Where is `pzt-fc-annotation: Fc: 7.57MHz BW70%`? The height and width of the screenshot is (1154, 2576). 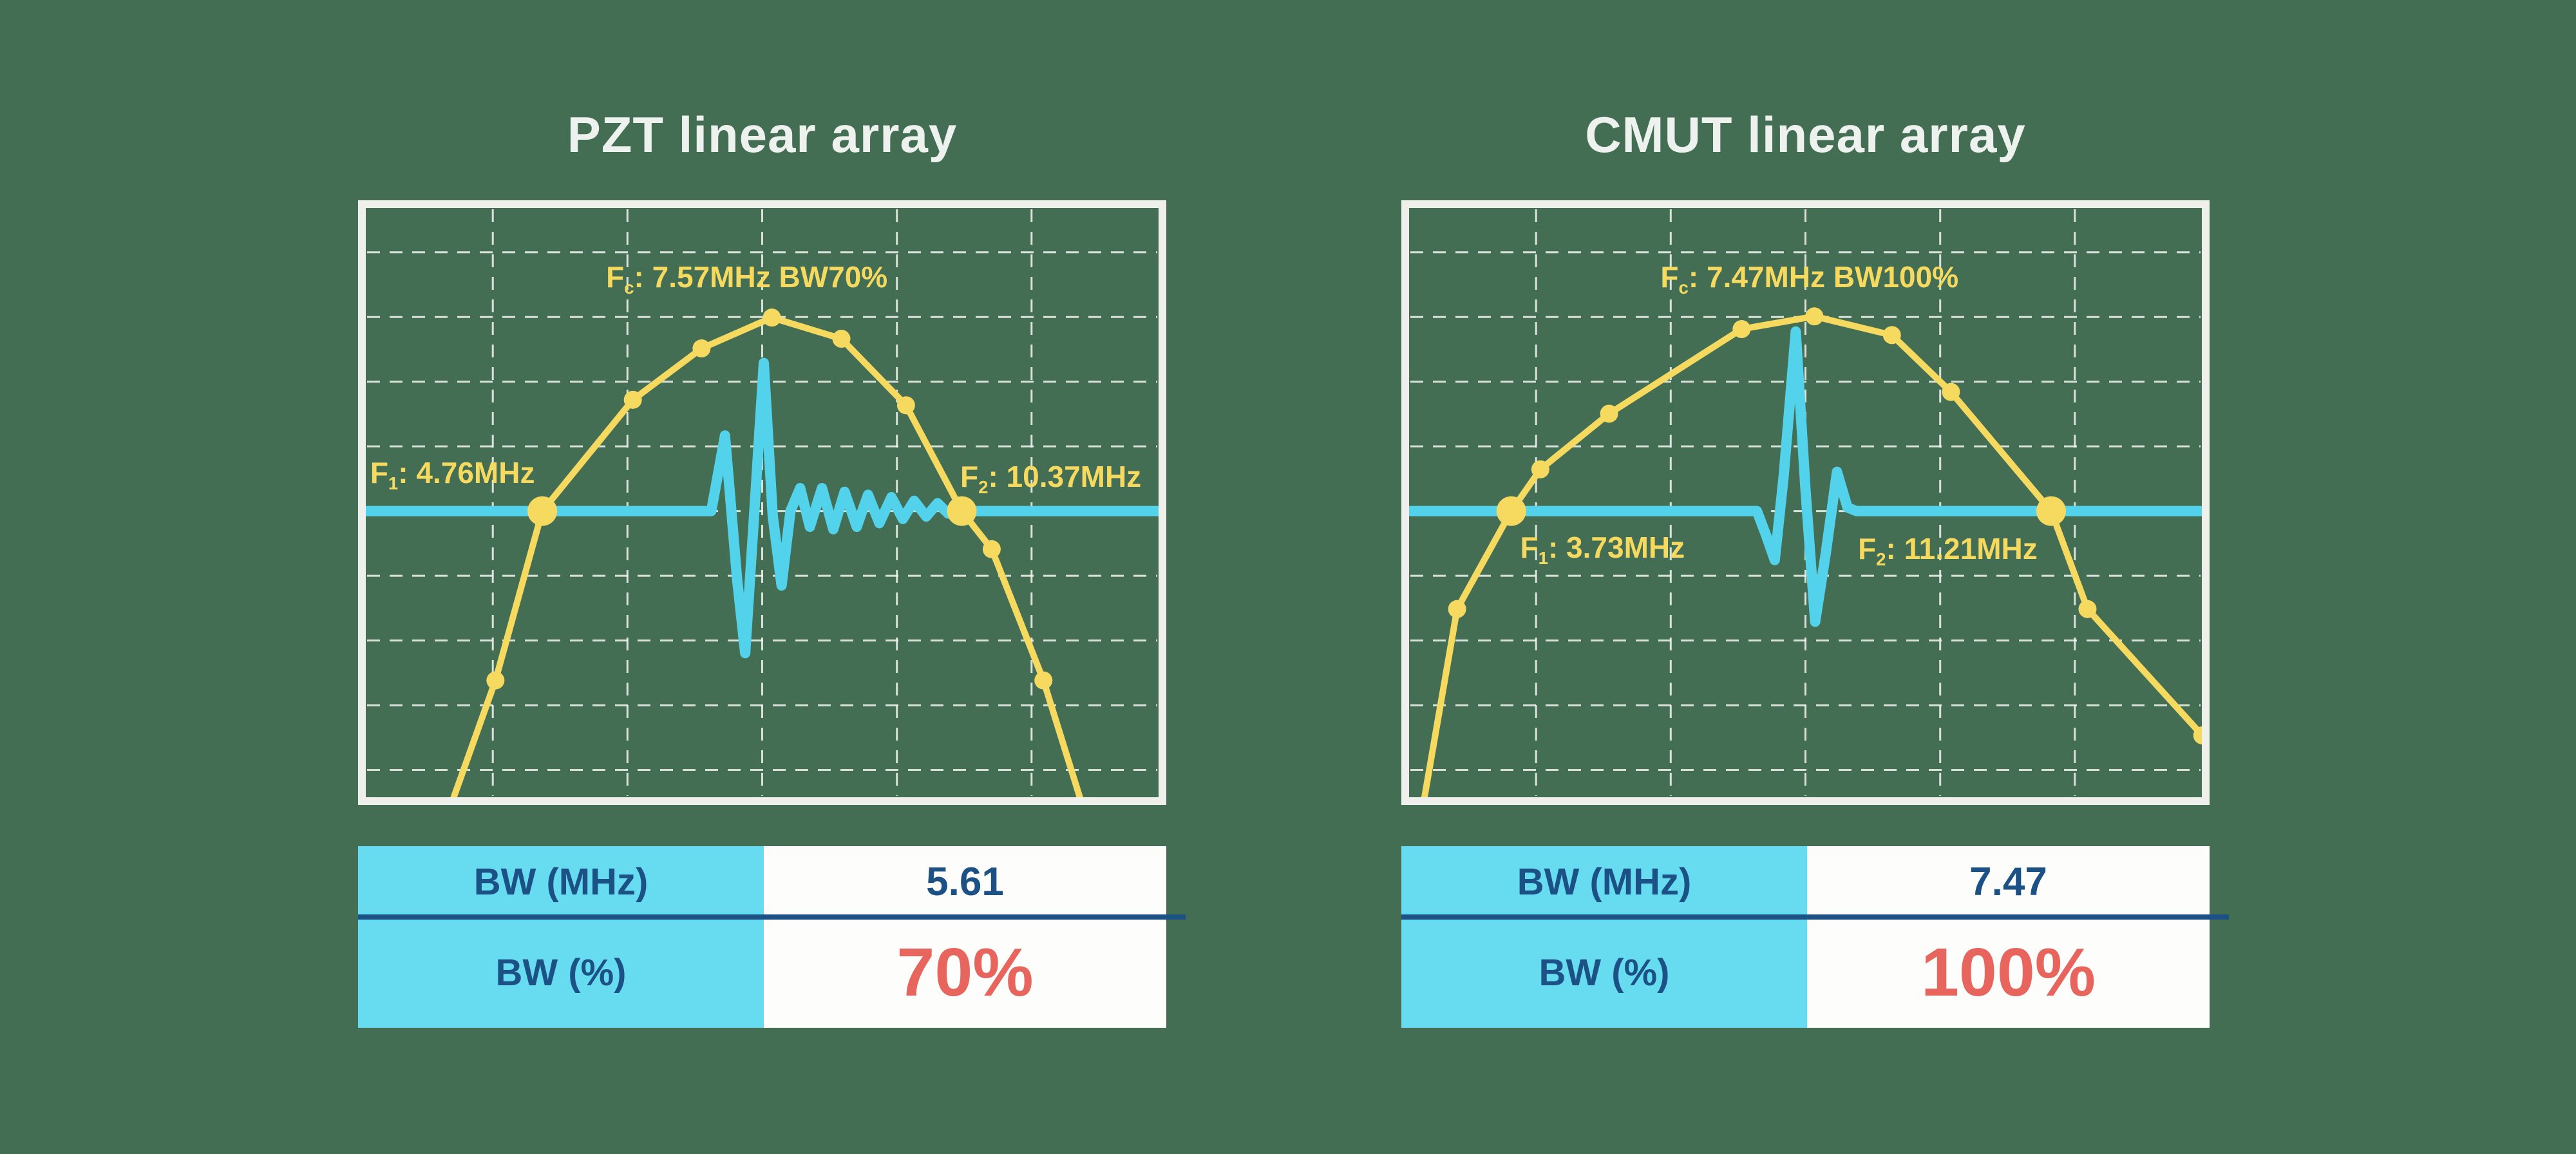
pzt-fc-annotation: Fc: 7.57MHz BW70% is located at coordinates (747, 278).